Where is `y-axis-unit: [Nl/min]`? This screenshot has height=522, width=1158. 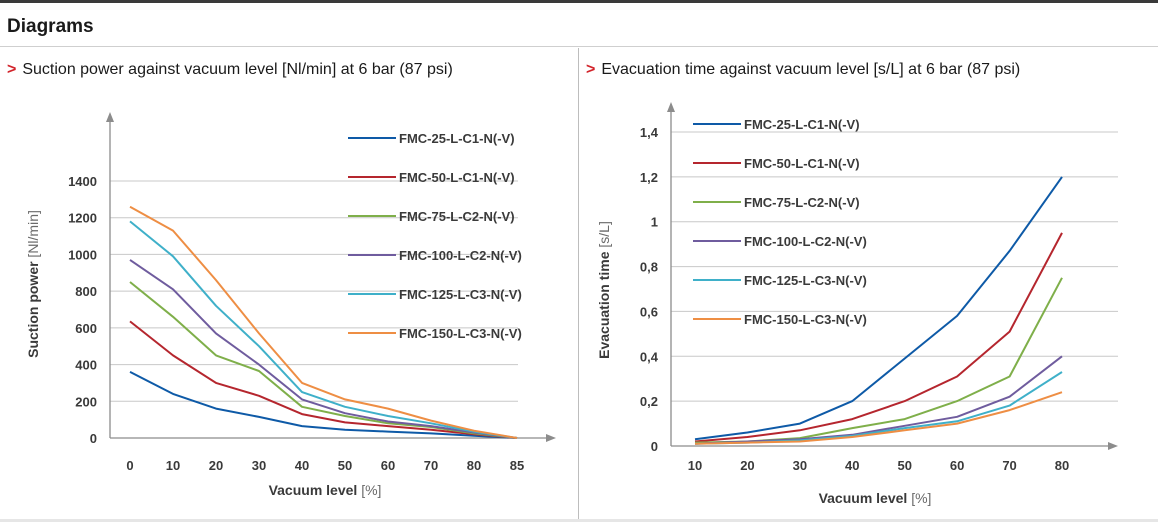 y-axis-unit: [Nl/min] is located at coordinates (33, 233).